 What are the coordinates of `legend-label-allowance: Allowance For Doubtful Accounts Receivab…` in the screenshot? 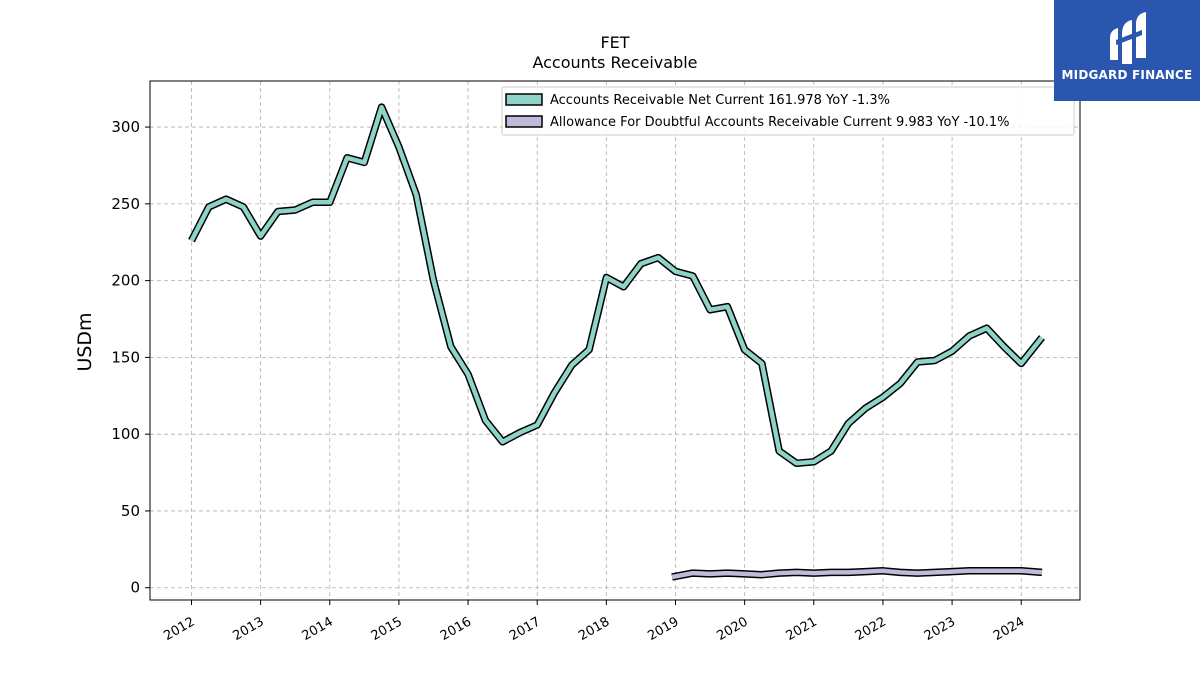 It's located at (780, 122).